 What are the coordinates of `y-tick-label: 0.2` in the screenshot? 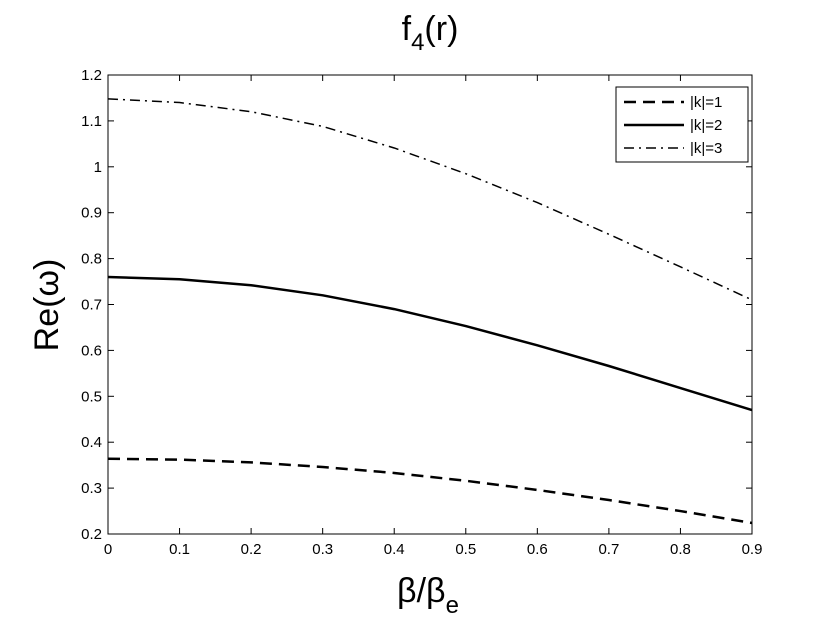 It's located at (91, 534).